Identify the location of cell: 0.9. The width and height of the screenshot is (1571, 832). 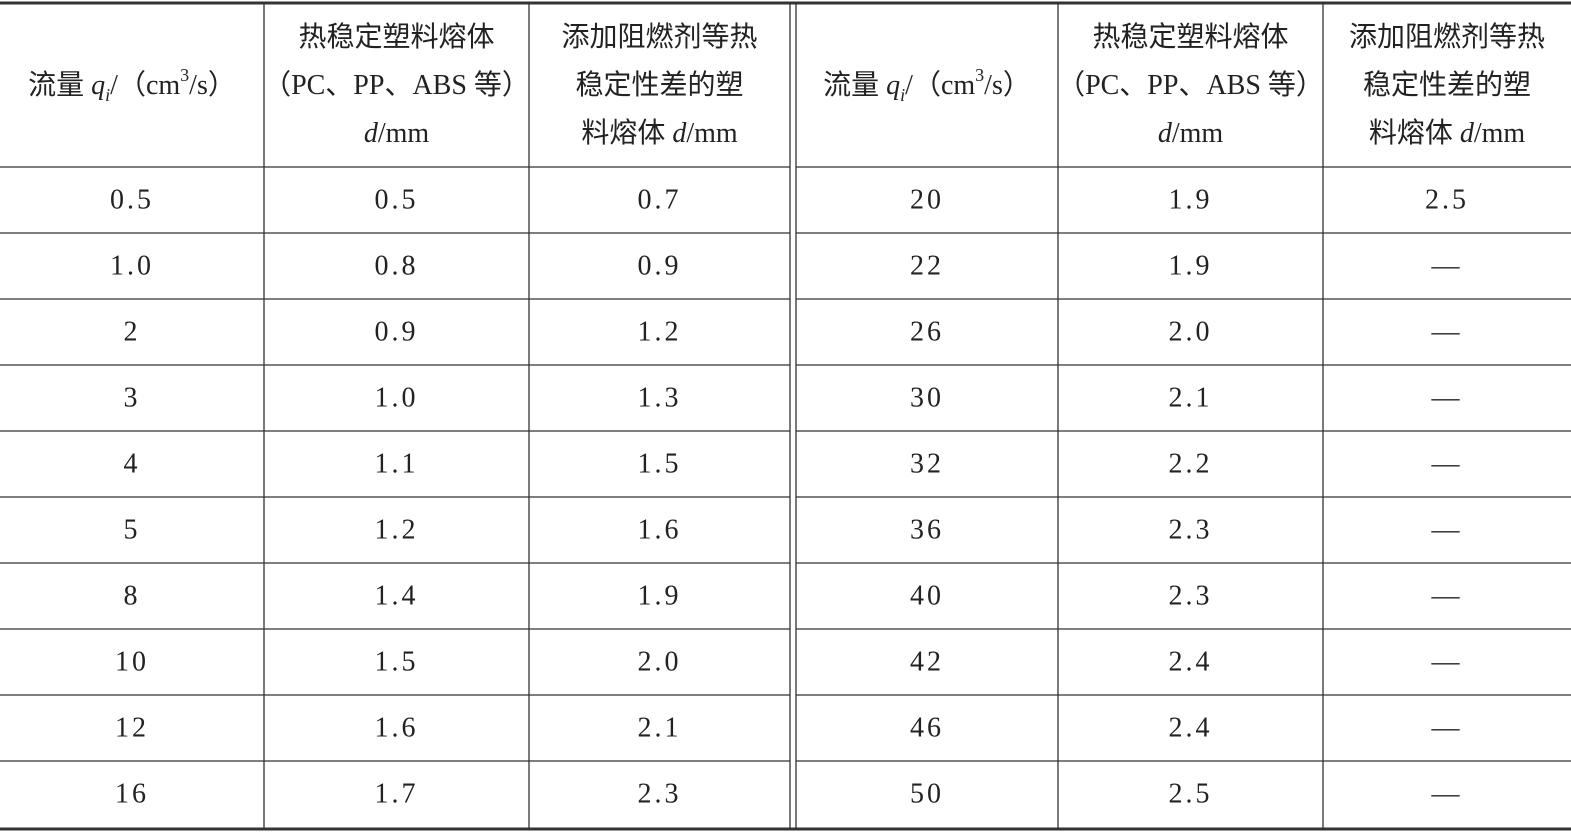
(660, 266).